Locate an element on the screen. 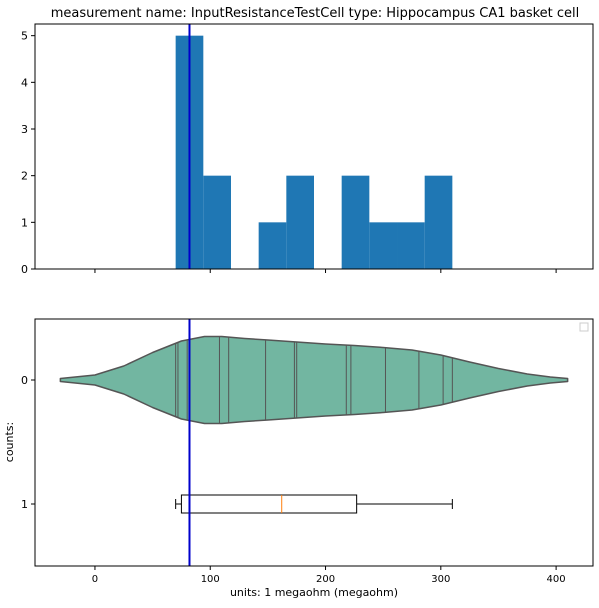 The image size is (599, 608). boxplot is located at coordinates (314, 504).